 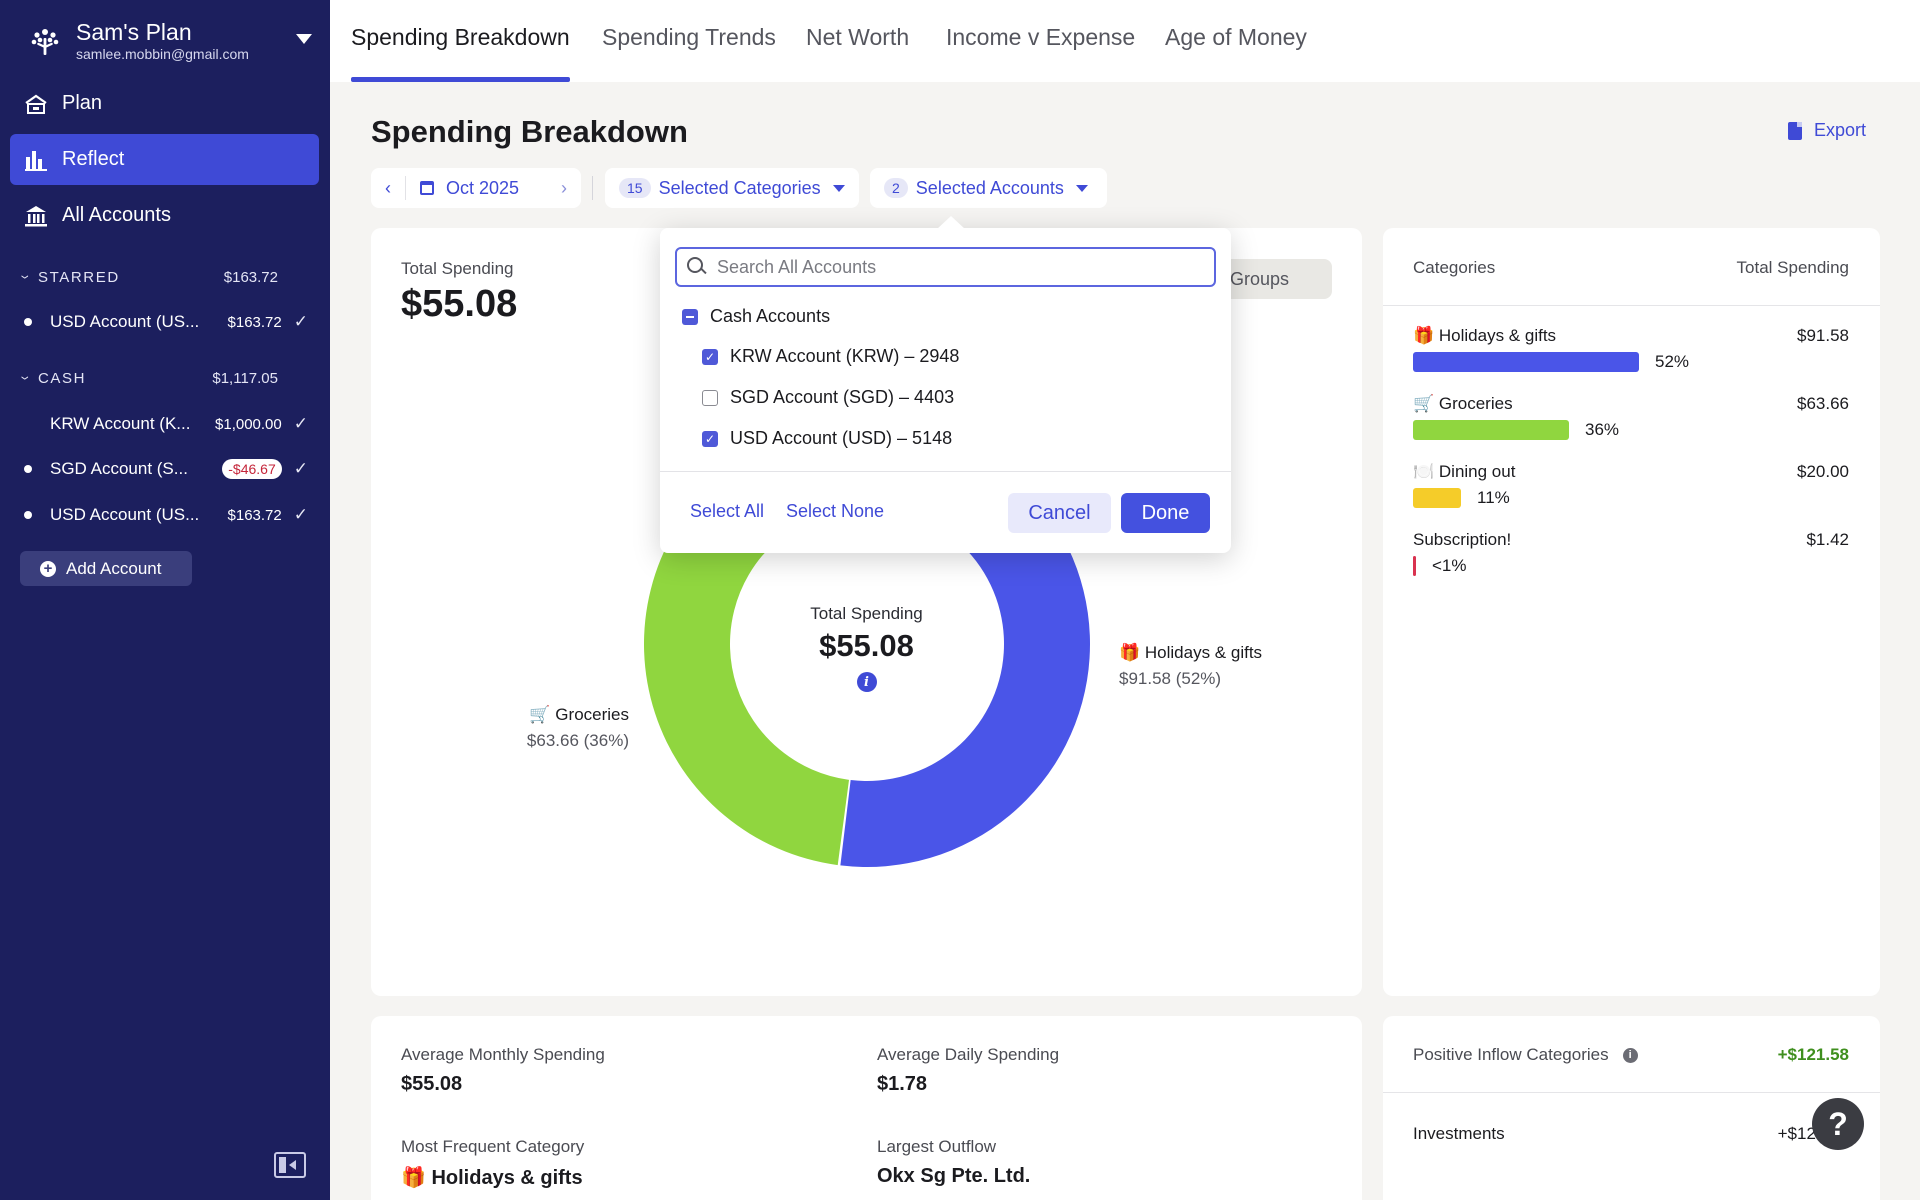 What do you see at coordinates (1827, 130) in the screenshot?
I see `export-button: Export` at bounding box center [1827, 130].